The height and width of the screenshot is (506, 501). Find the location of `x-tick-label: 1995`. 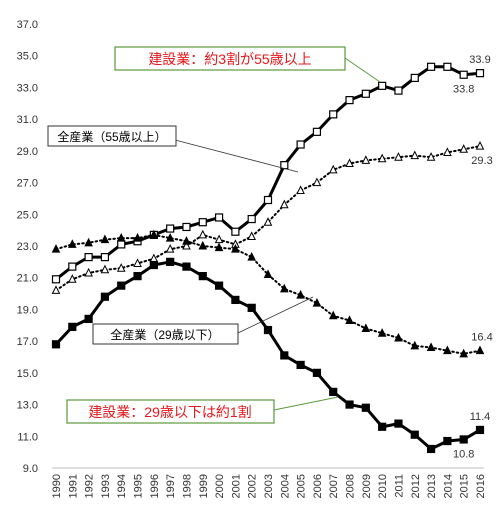

x-tick-label: 1995 is located at coordinates (139, 486).